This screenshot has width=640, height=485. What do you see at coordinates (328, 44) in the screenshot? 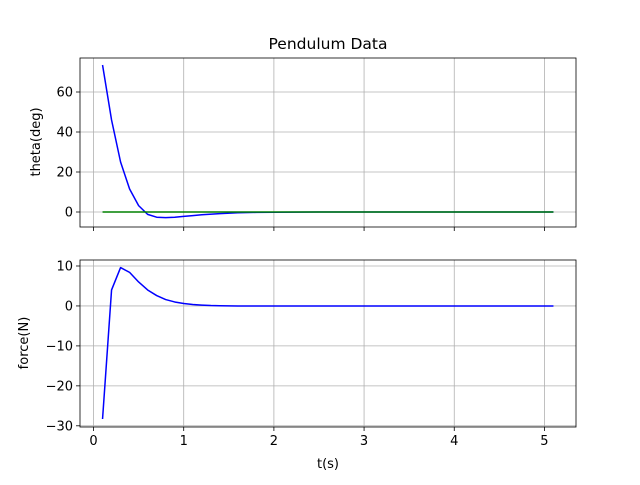
I see `chart-title: Pendulum Data` at bounding box center [328, 44].